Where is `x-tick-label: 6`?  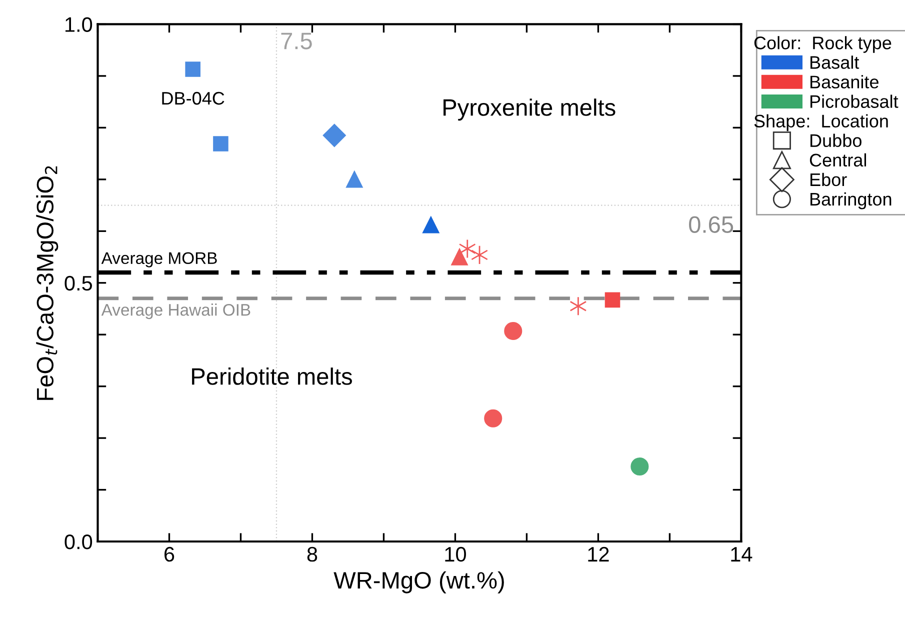 x-tick-label: 6 is located at coordinates (169, 554).